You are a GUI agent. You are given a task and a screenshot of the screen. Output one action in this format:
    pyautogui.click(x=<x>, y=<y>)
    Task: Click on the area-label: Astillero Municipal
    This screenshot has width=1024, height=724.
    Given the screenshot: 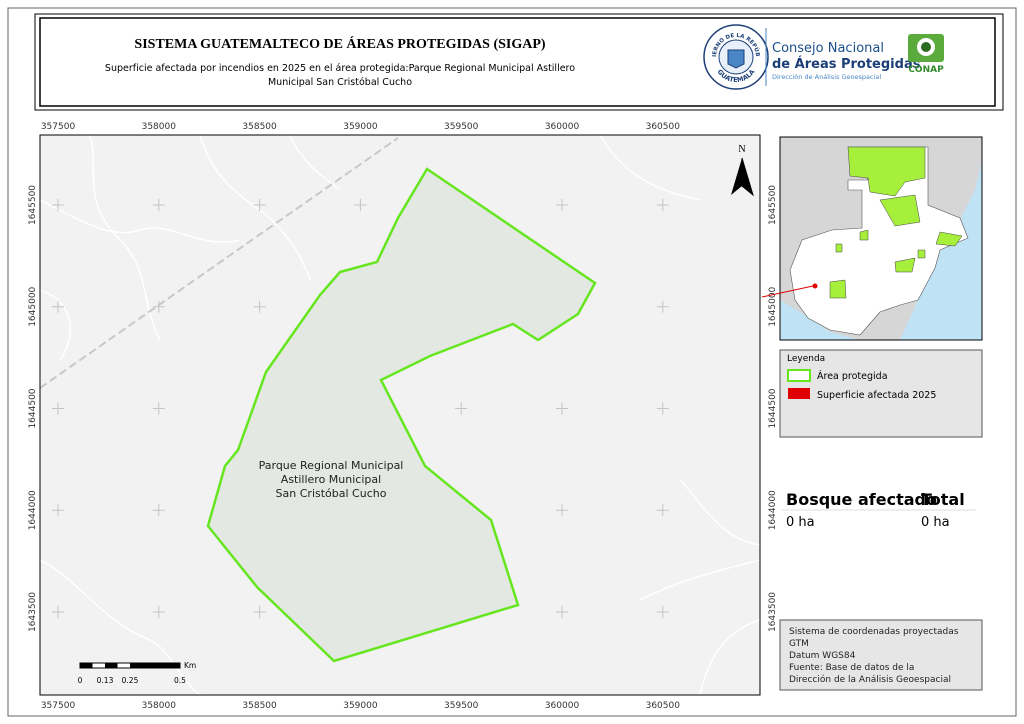 What is the action you would take?
    pyautogui.click(x=331, y=479)
    